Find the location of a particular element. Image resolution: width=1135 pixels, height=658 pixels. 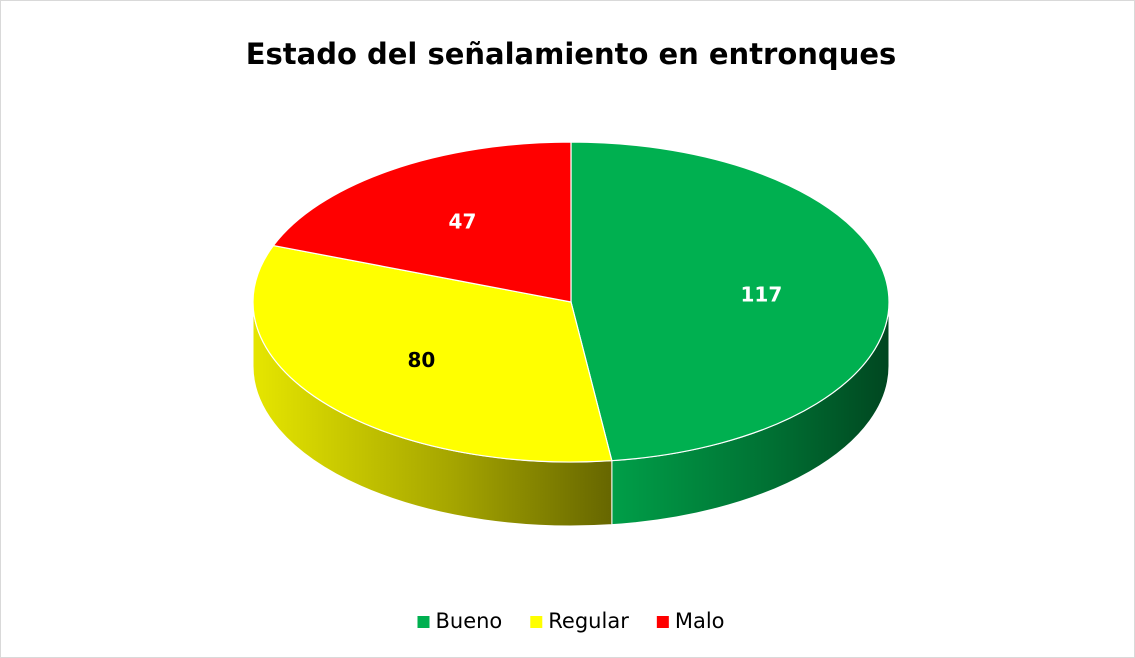

legend-label: Bueno is located at coordinates (468, 621).